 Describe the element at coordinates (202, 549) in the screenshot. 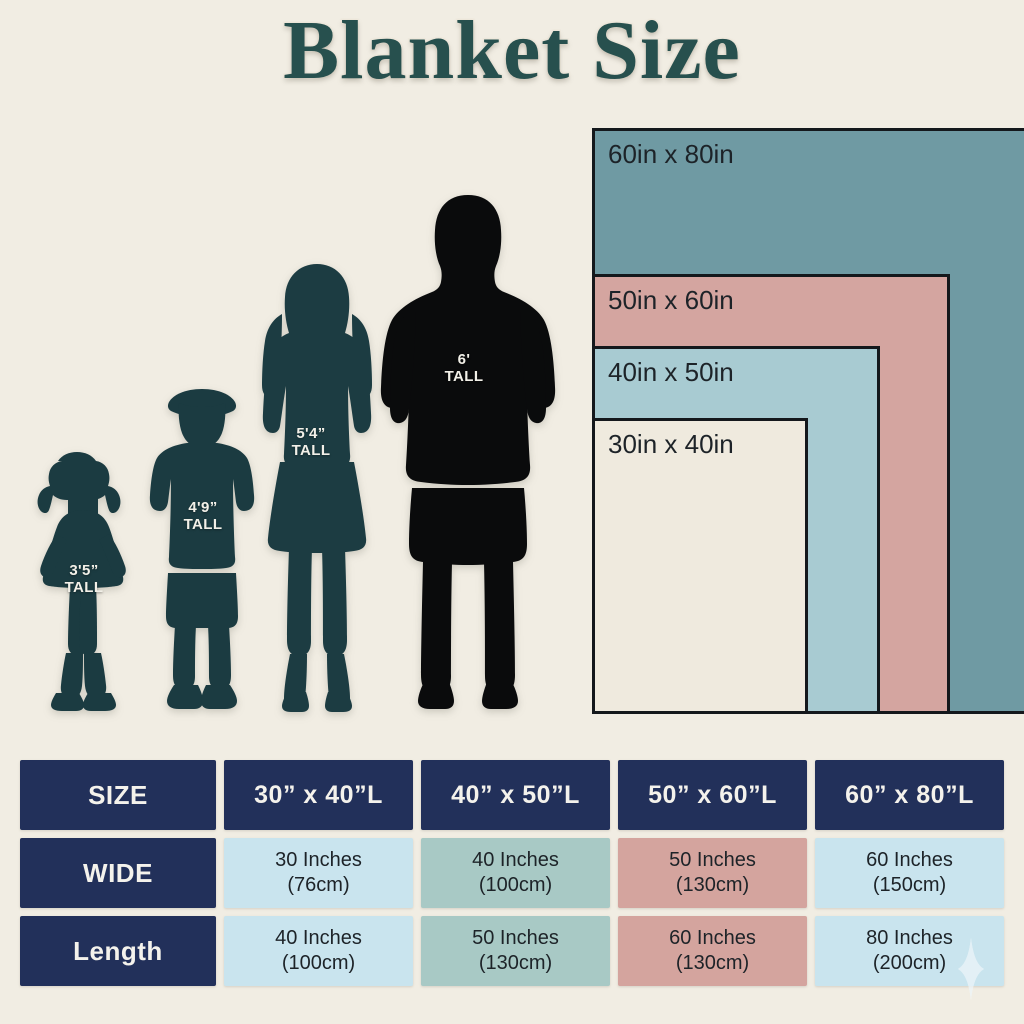

I see `boy-silhouette-icon` at that location.